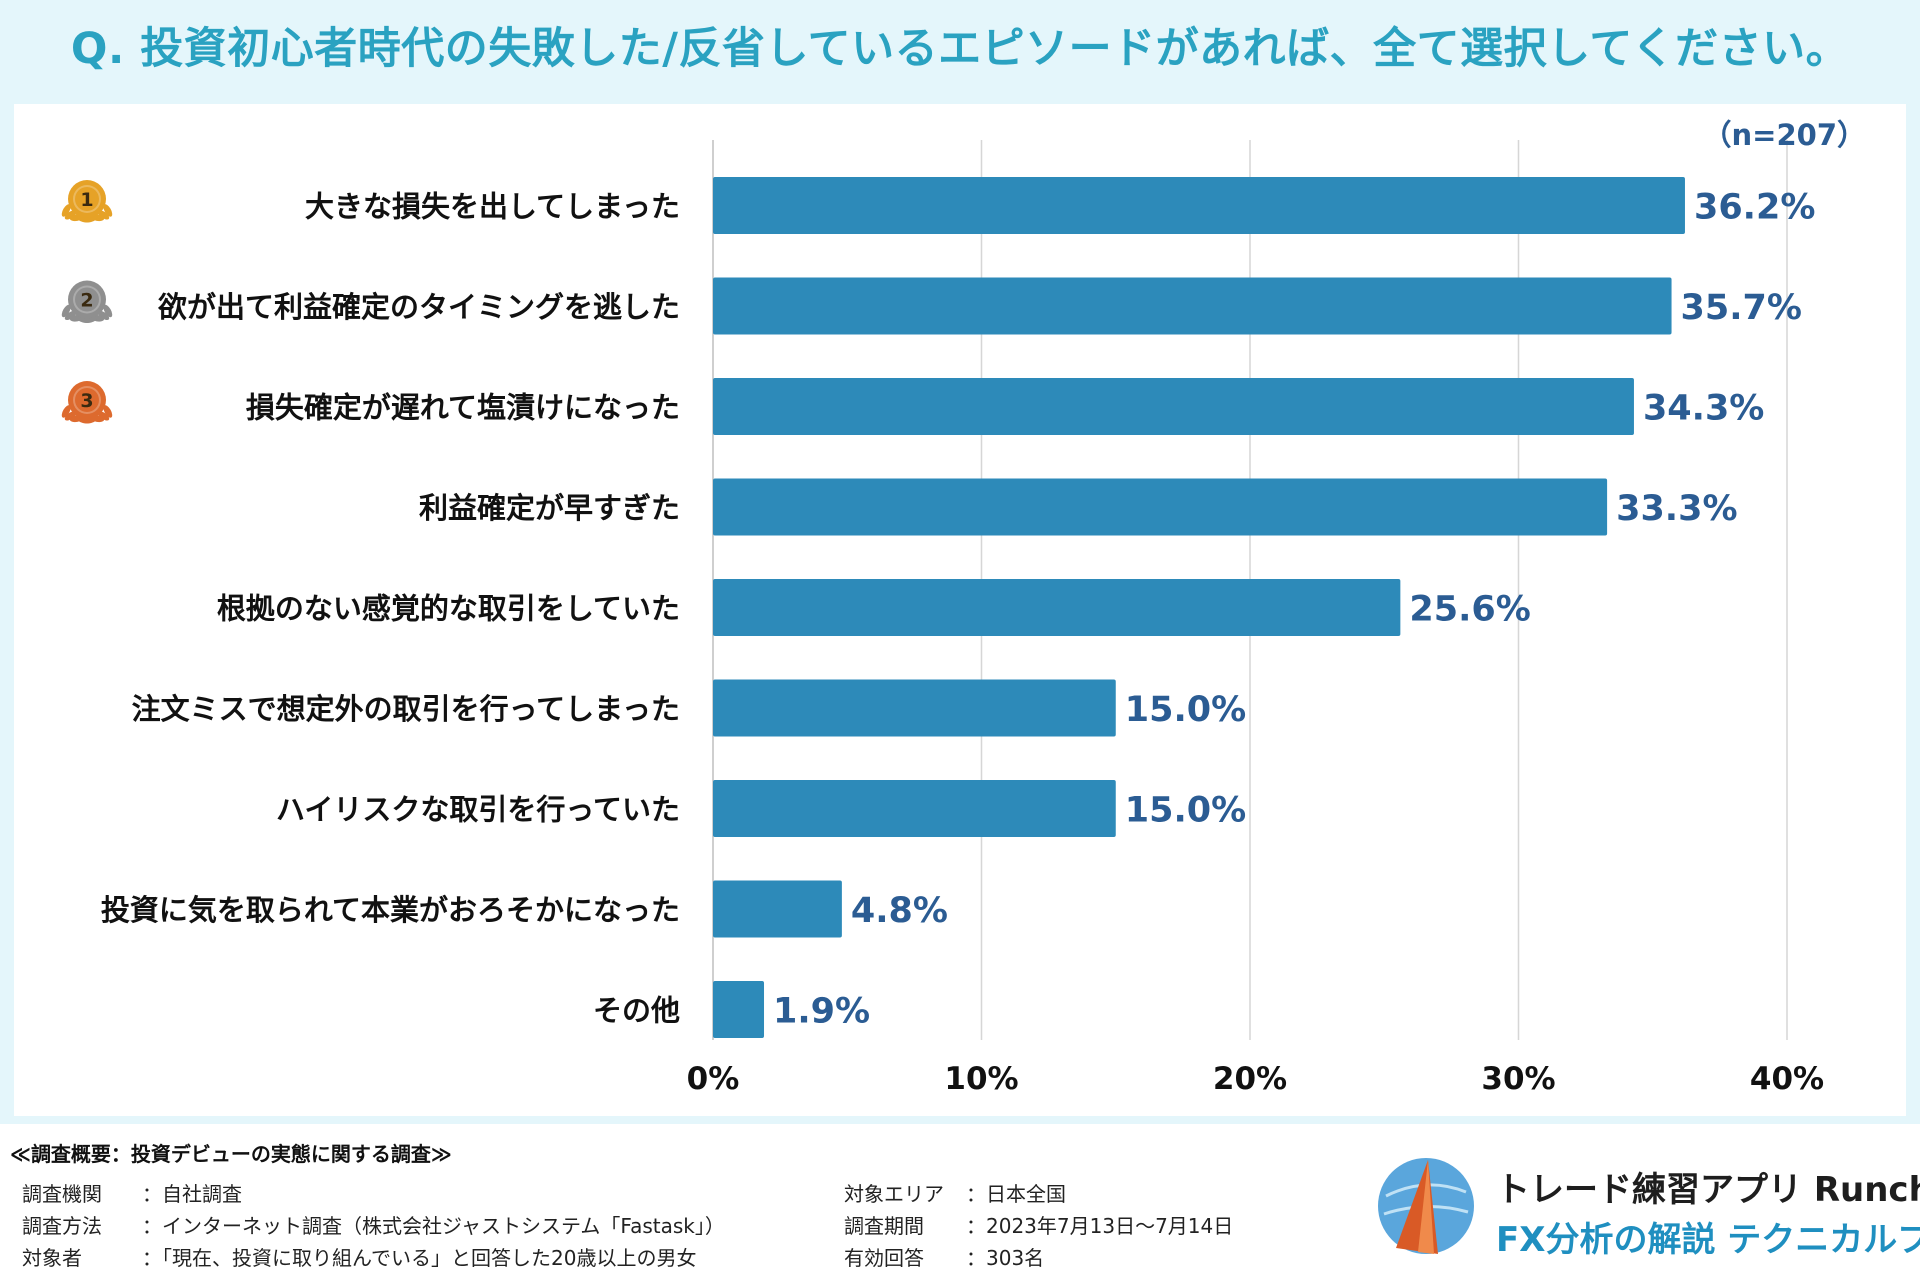  What do you see at coordinates (884, 1226) in the screenshot?
I see `survey-label: 調査期間` at bounding box center [884, 1226].